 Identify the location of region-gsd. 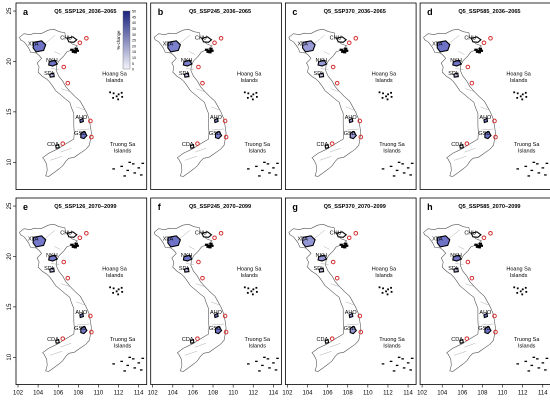
(84, 330).